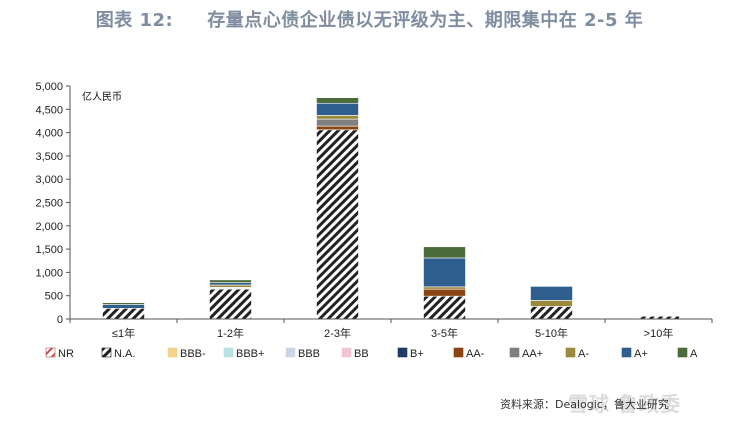  I want to click on x-tick-label: >10年, so click(659, 333).